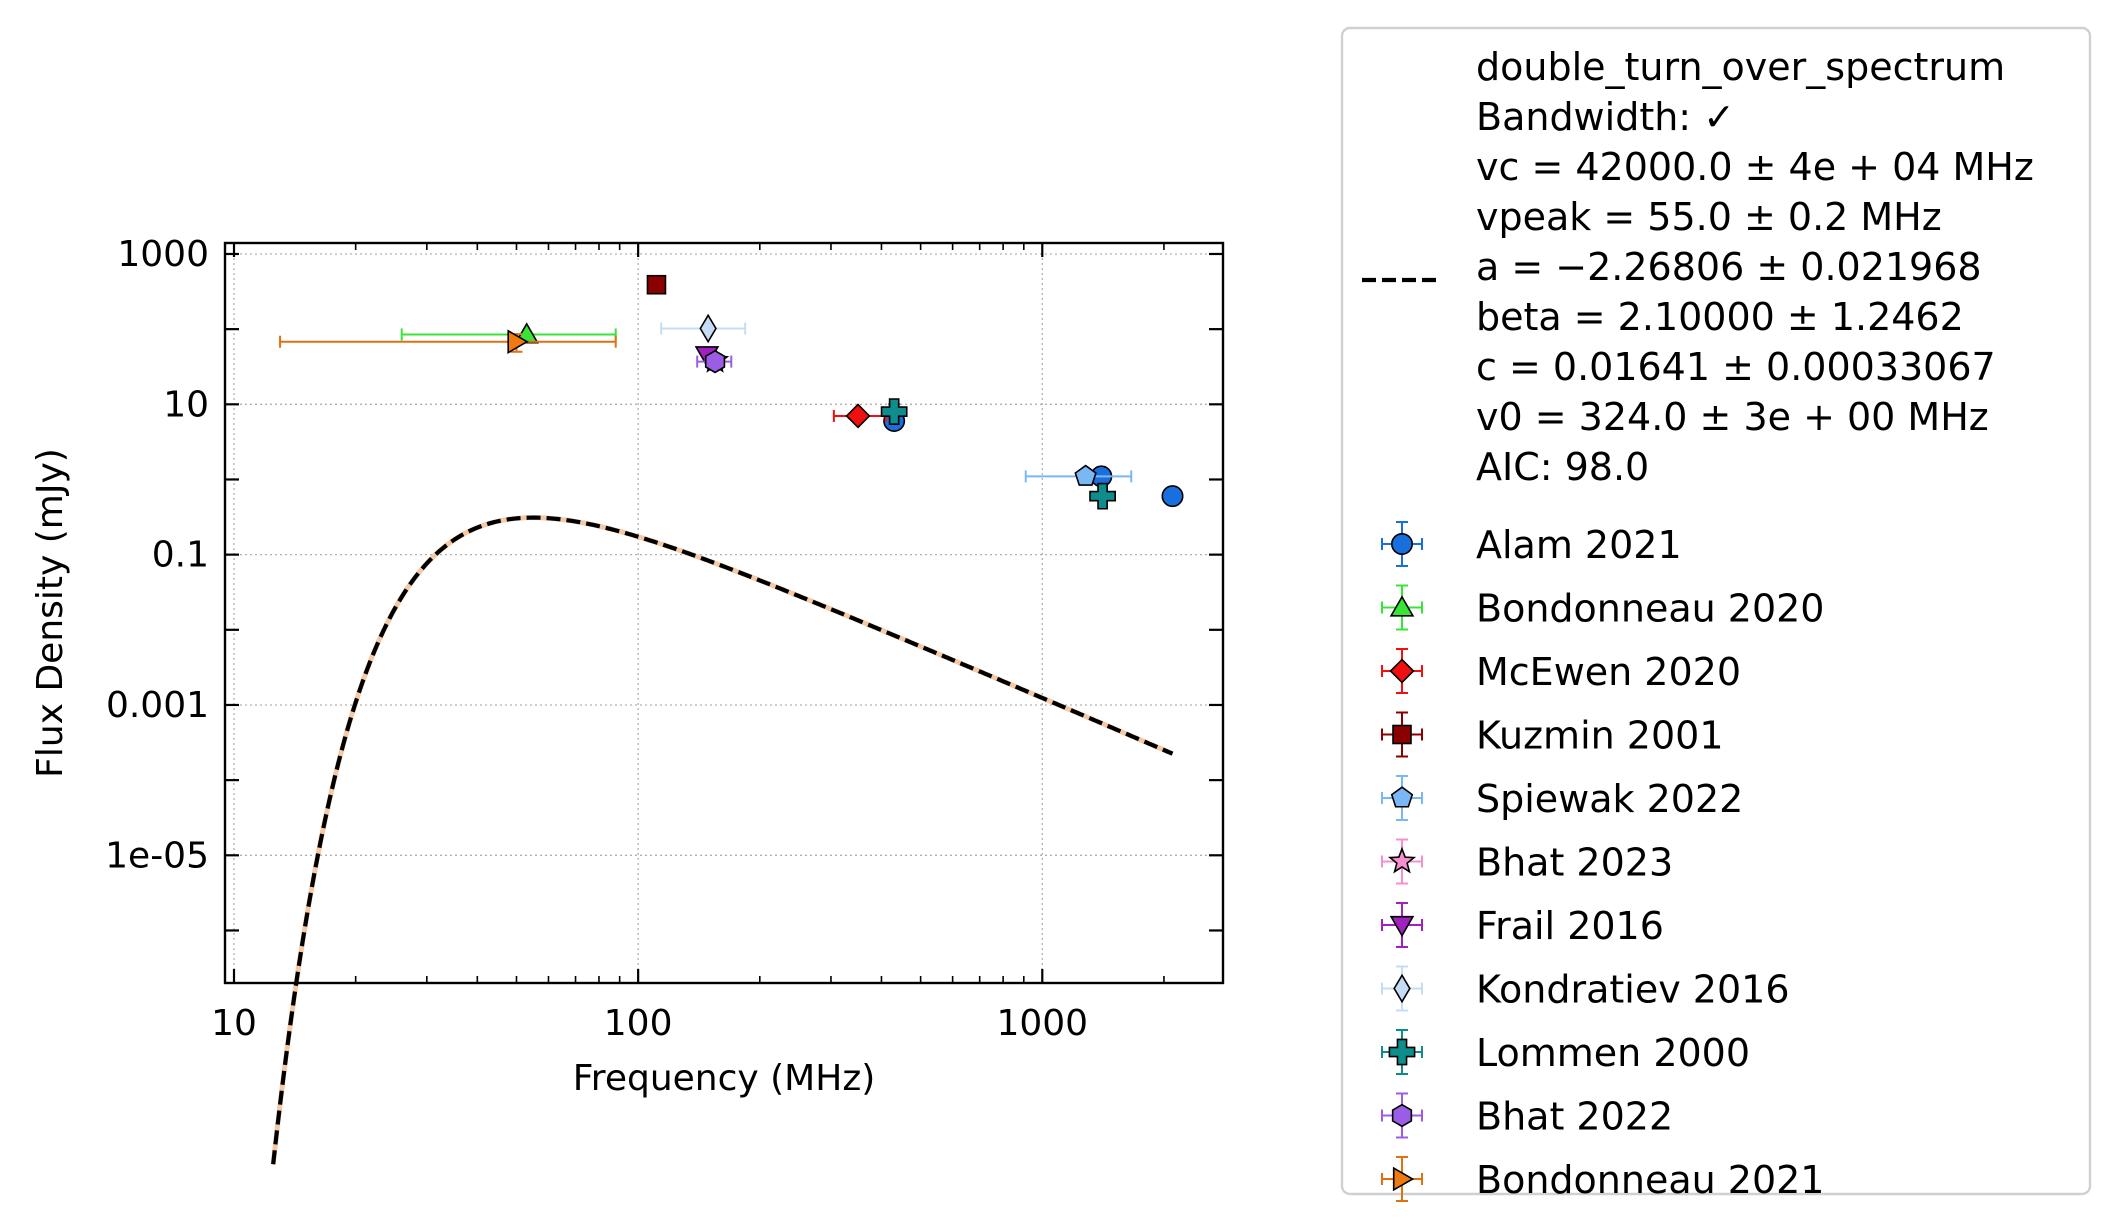  I want to click on legend-entry: Bhat 2023, so click(1527, 861).